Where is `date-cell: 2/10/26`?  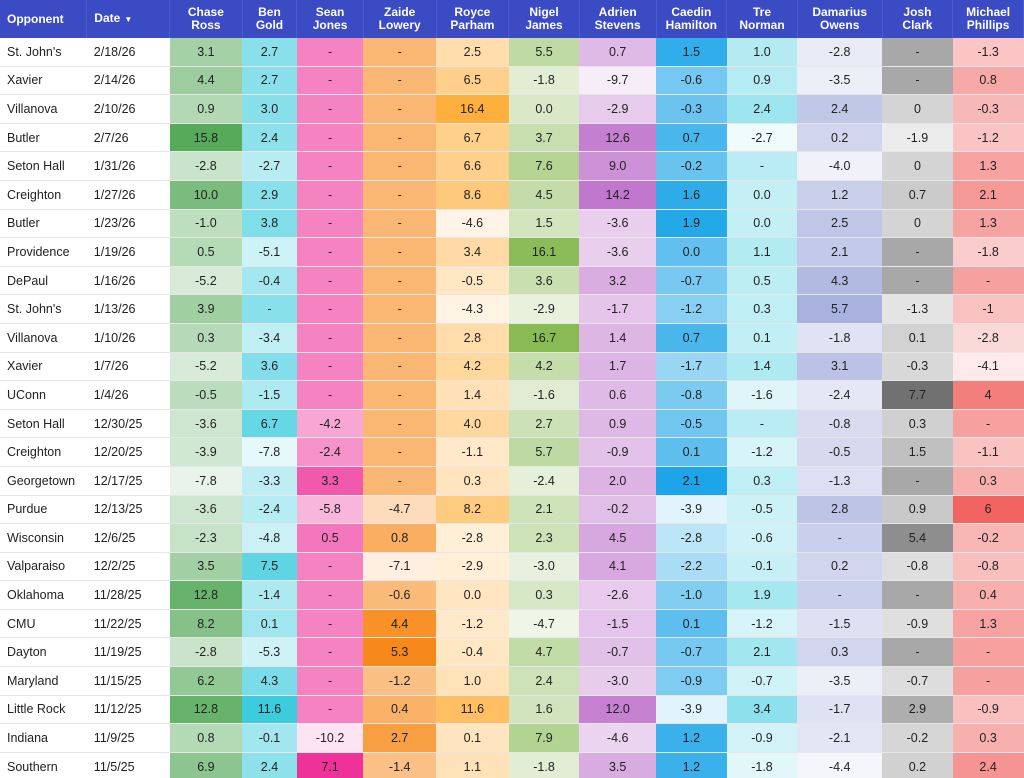
date-cell: 2/10/26 is located at coordinates (128, 109).